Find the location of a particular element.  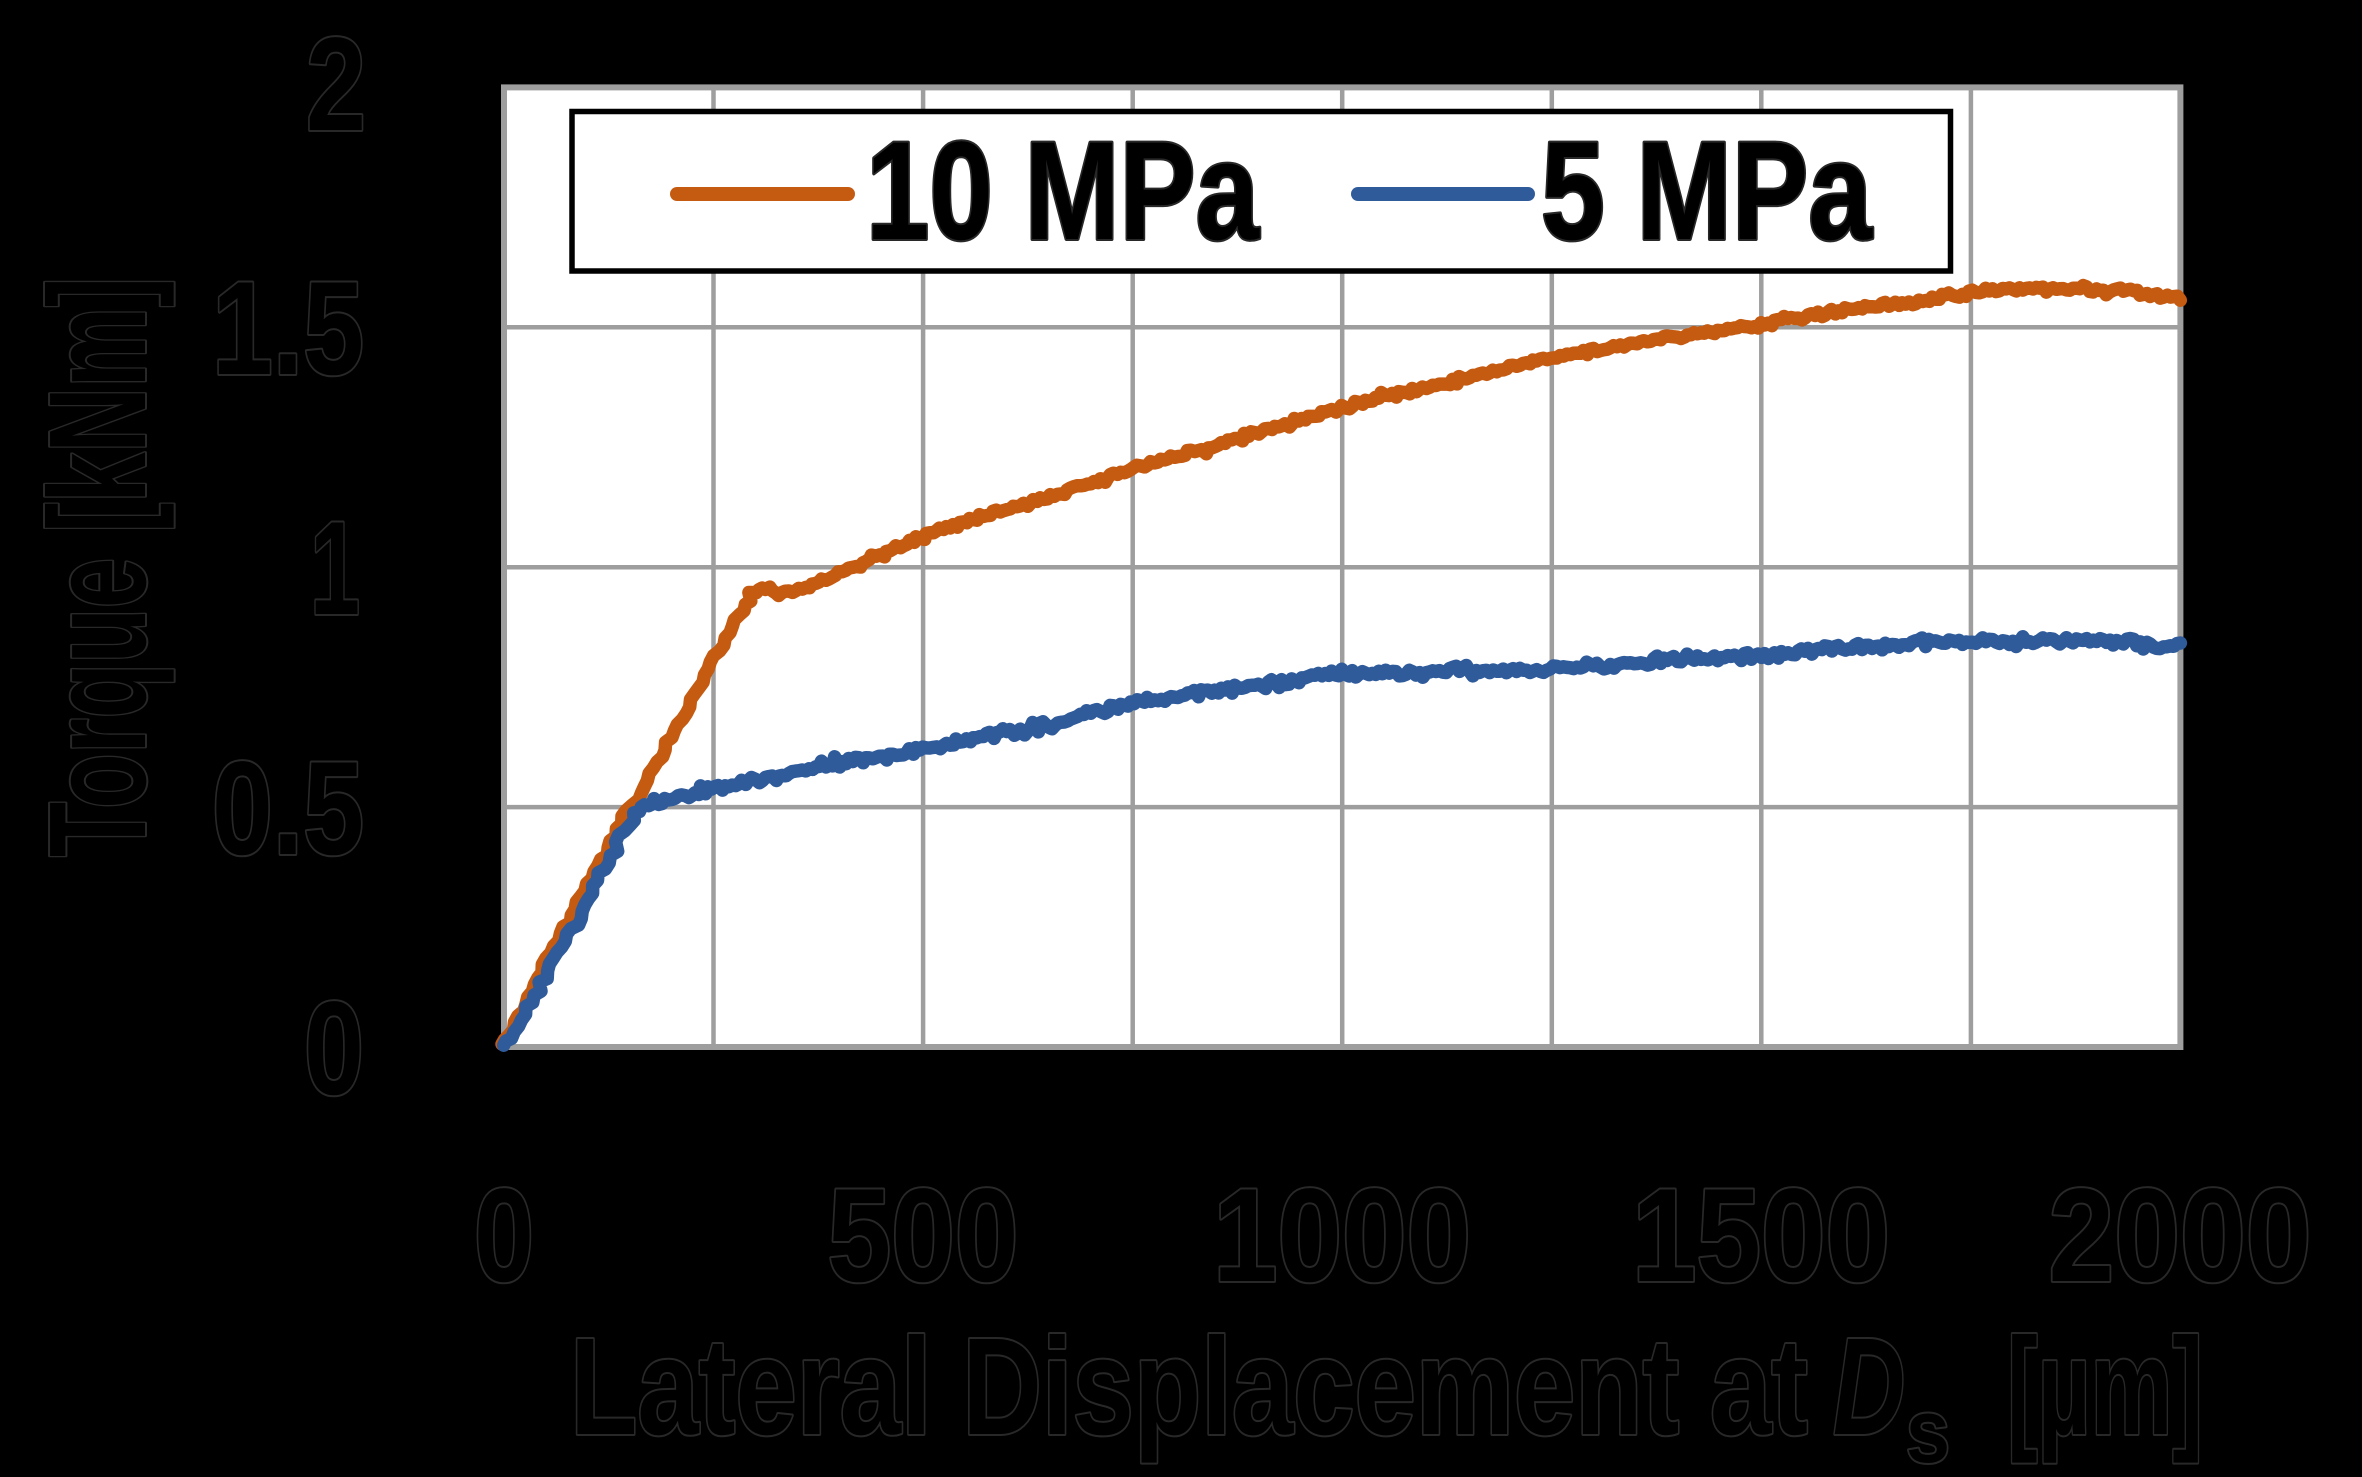

svg-text: 1.5 is located at coordinates (288, 329).